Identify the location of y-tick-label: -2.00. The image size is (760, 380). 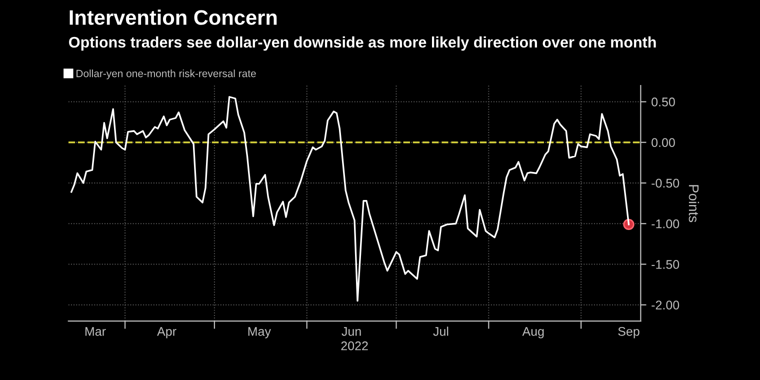
(666, 305).